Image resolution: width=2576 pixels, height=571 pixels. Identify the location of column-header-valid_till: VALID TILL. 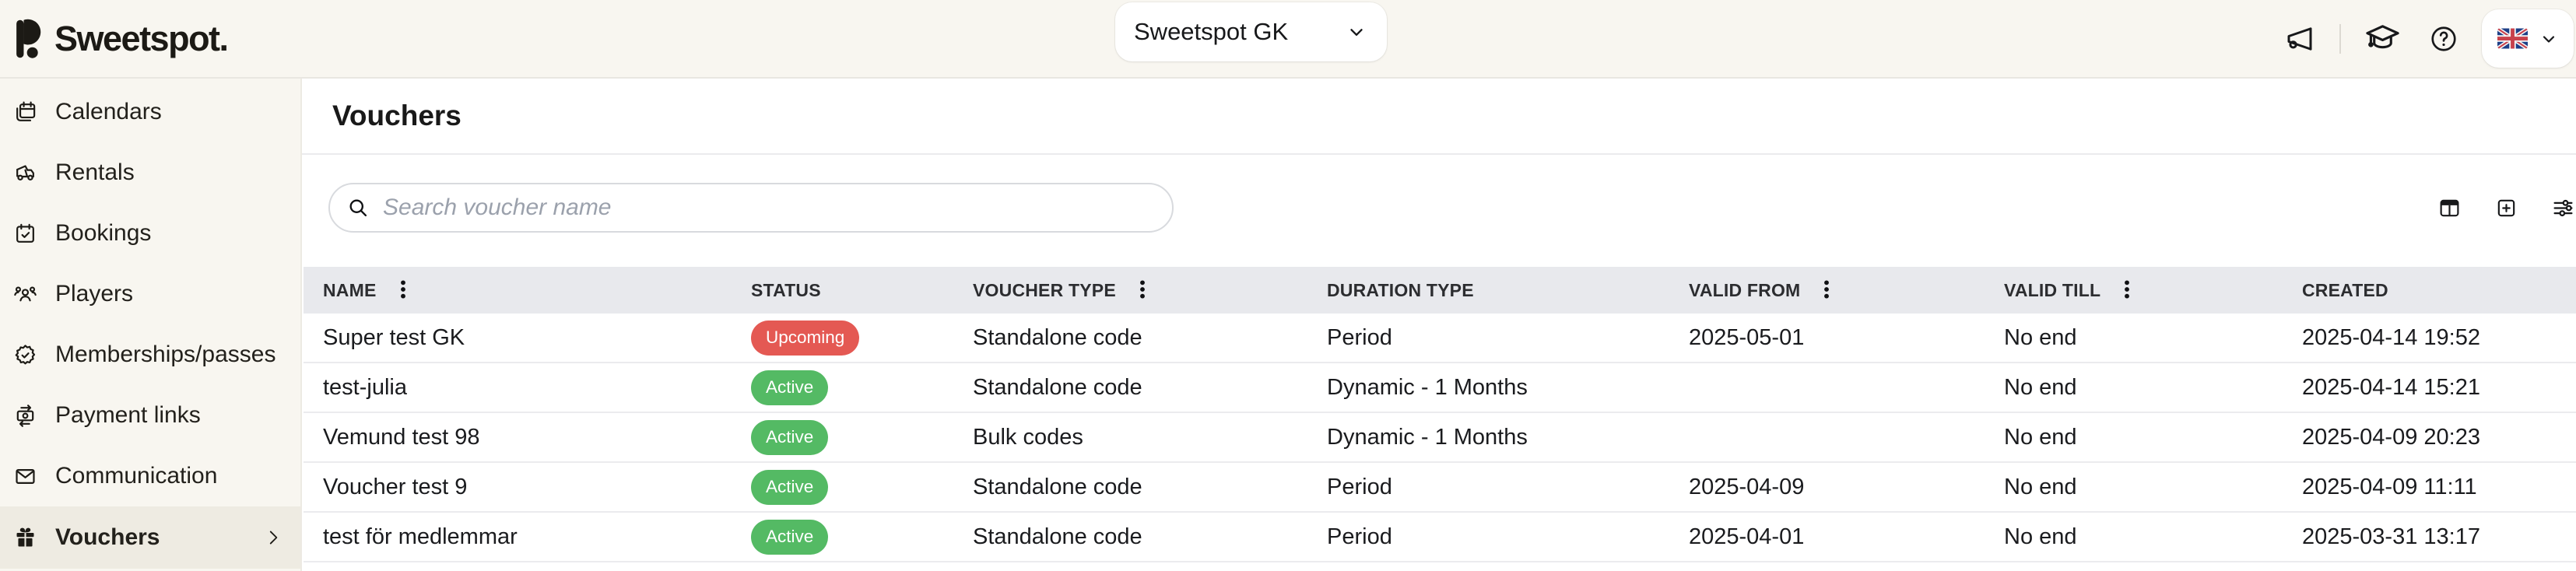
(2153, 290).